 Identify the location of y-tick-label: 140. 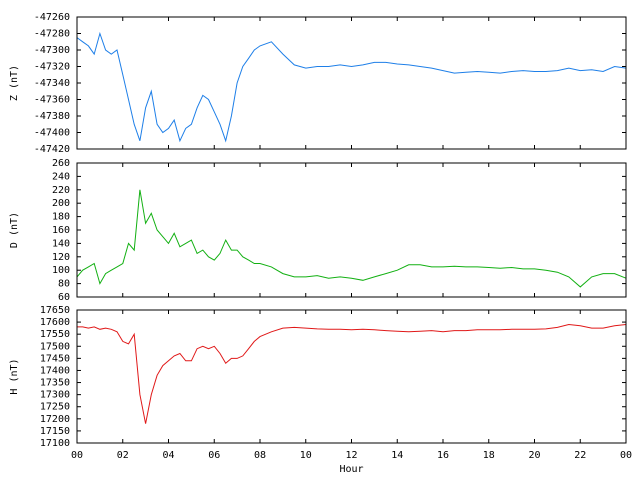
(61, 243).